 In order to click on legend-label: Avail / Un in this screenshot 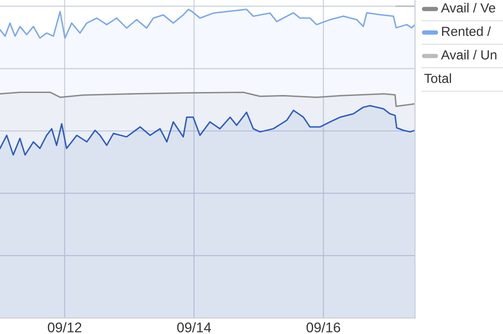, I will do `click(468, 55)`.